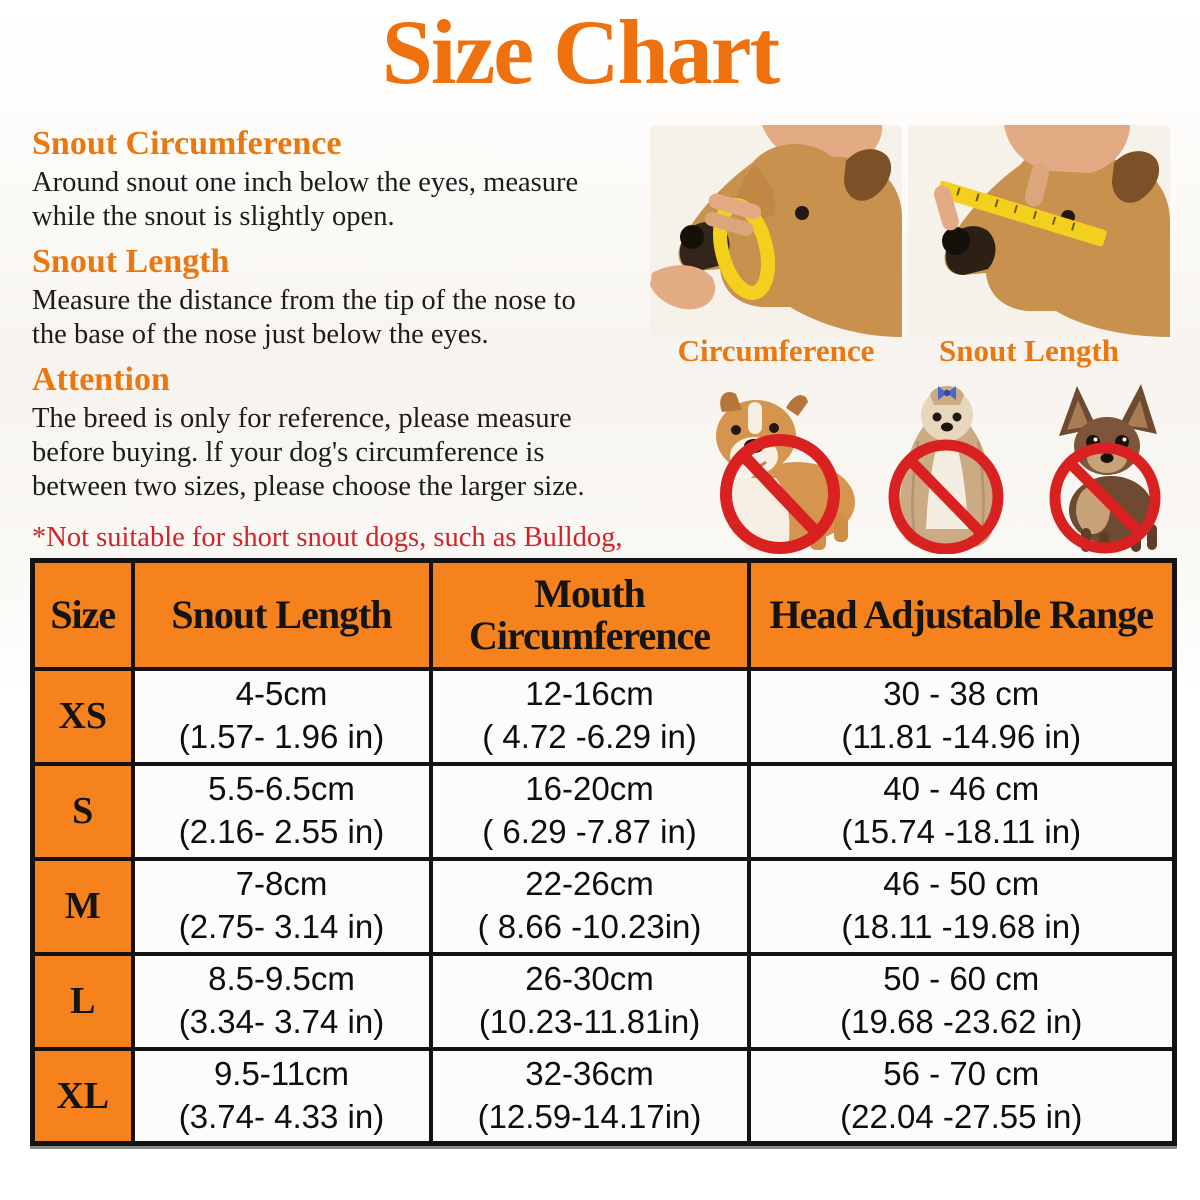 This screenshot has width=1200, height=1200. What do you see at coordinates (961, 811) in the screenshot?
I see `head-range-cell: 40 - 46 cm (15.74 -18.11 in)` at bounding box center [961, 811].